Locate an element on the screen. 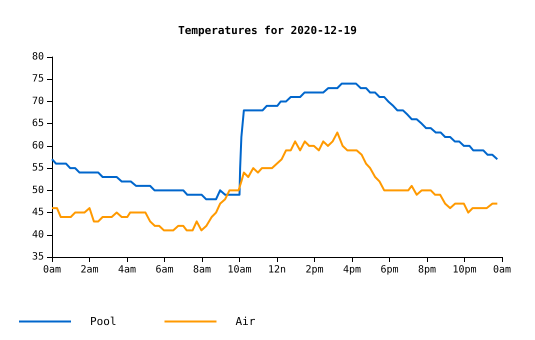  y-tick-label: 45 is located at coordinates (38, 212).